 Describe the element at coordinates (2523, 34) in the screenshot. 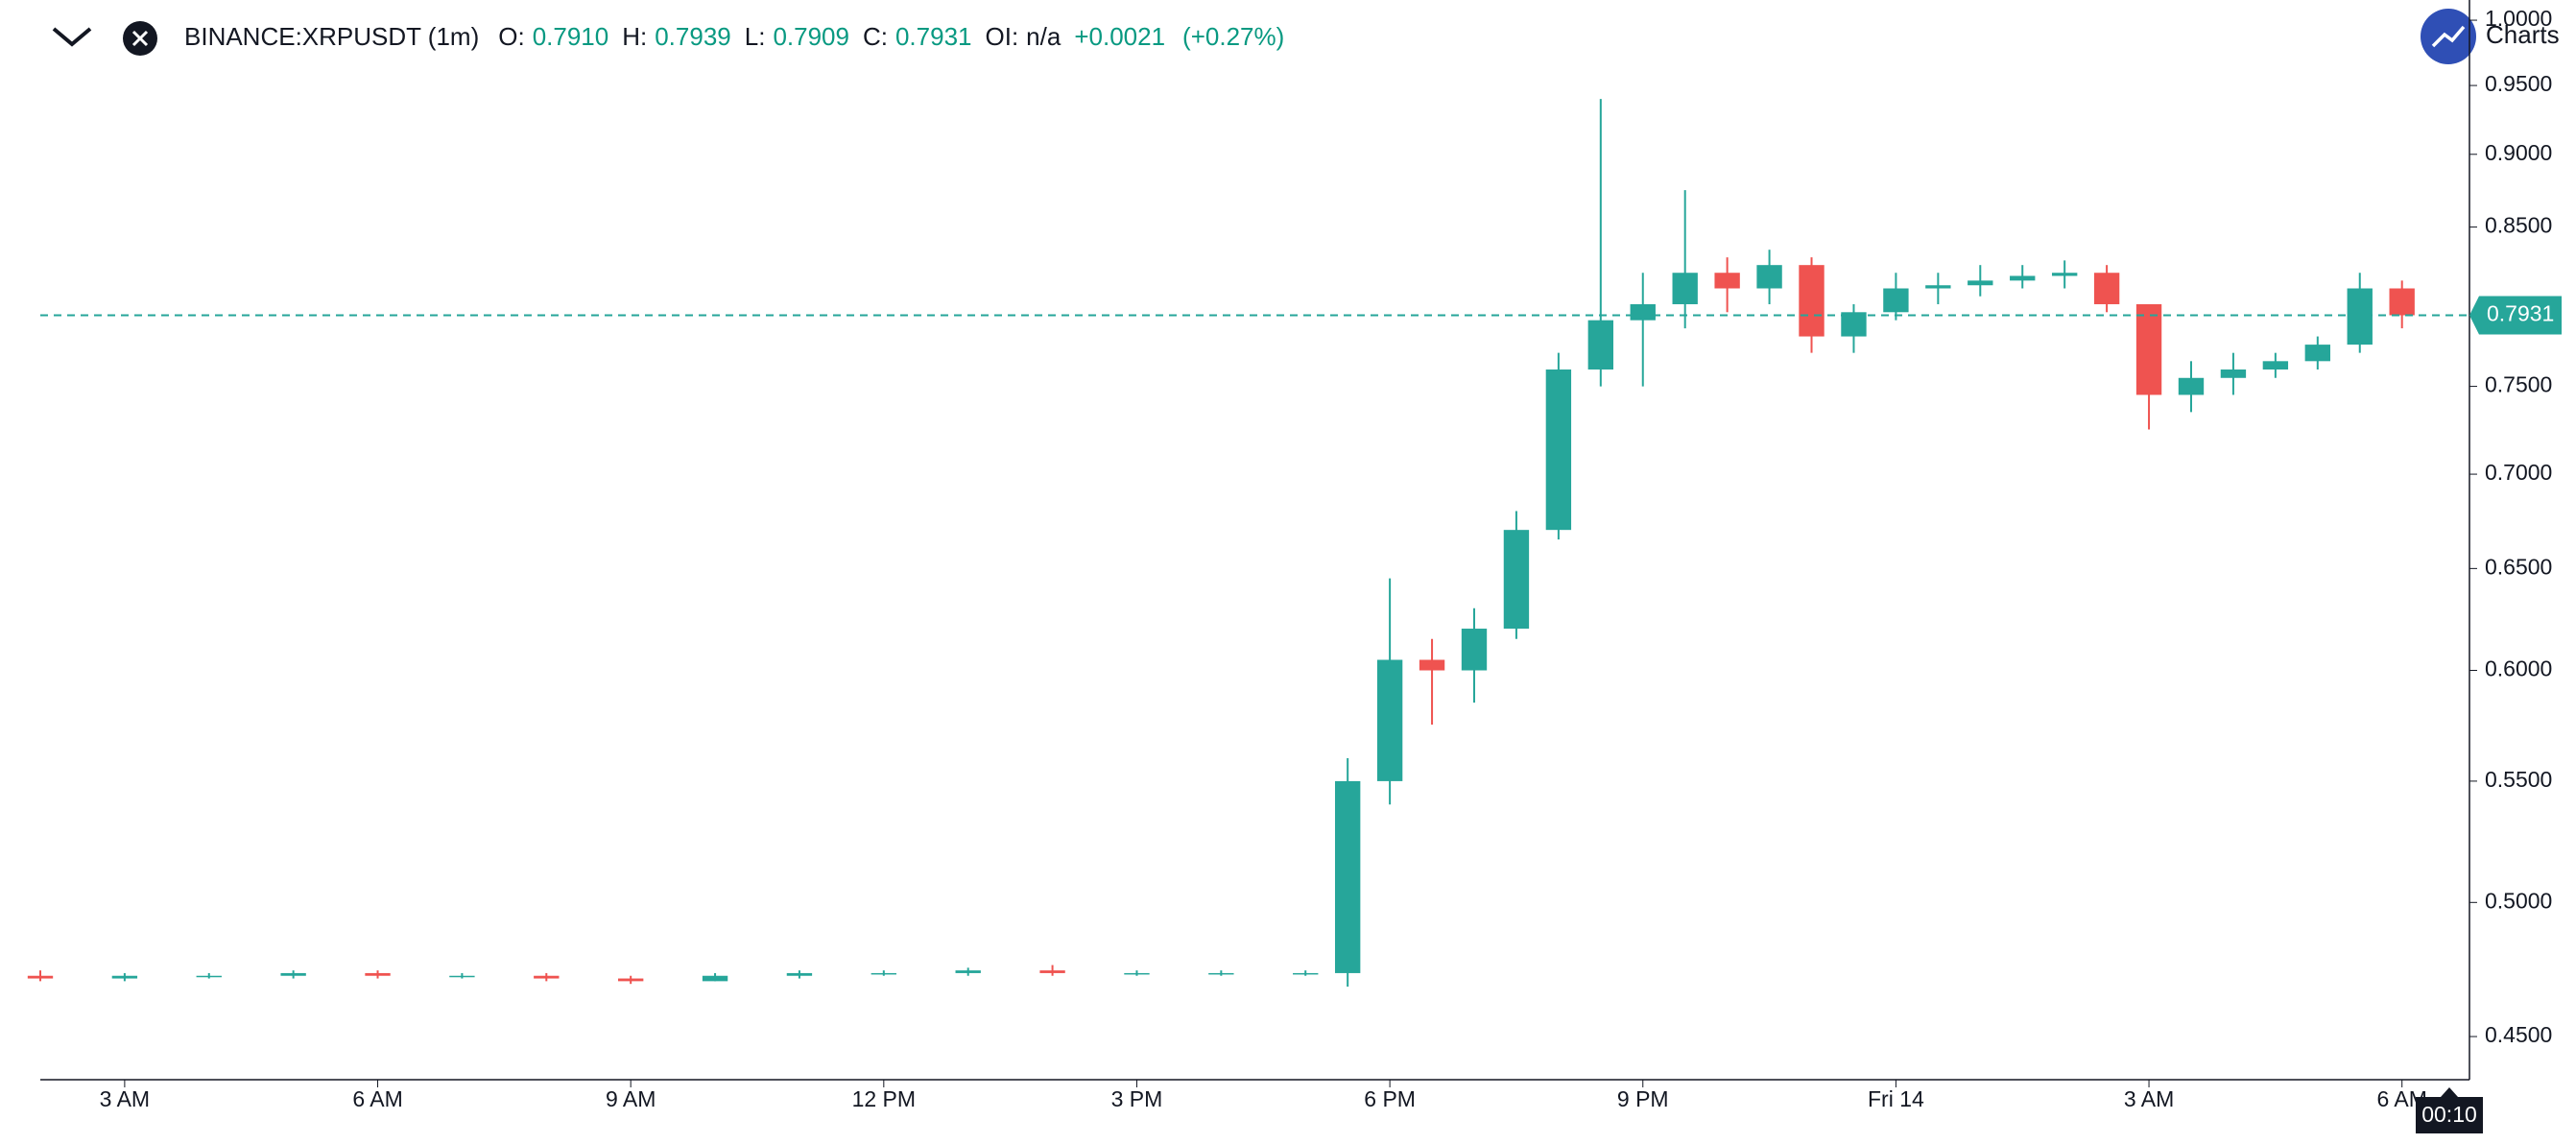

I see `logo-text: Charts` at that location.